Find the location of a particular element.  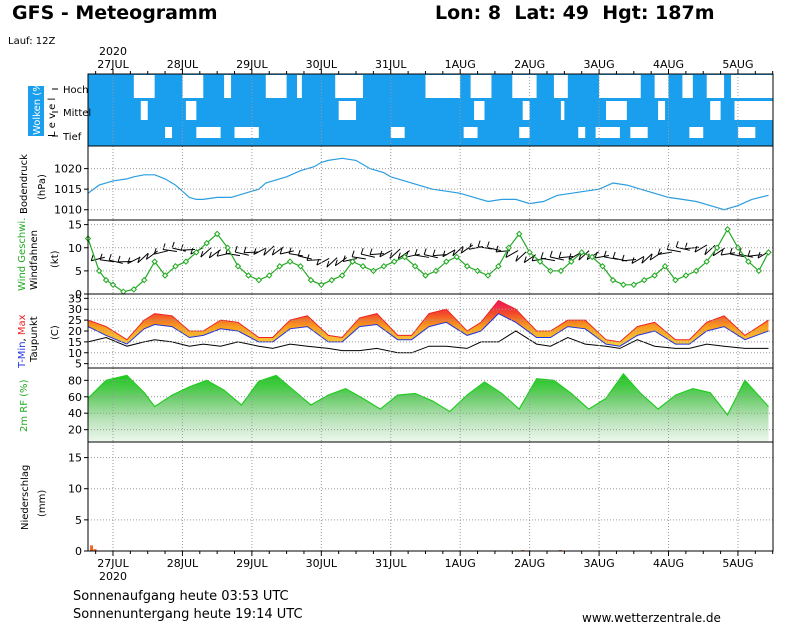

t-min-label: T-Min is located at coordinates (22, 355).